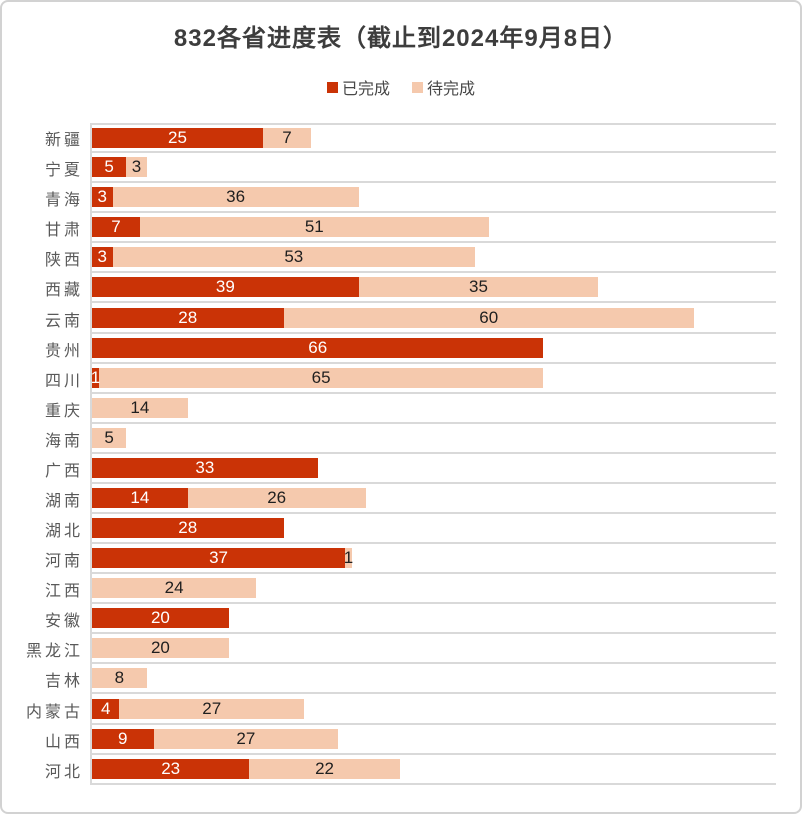 This screenshot has width=802, height=814. Describe the element at coordinates (105, 708) in the screenshot. I see `bar-value-done: 4` at that location.